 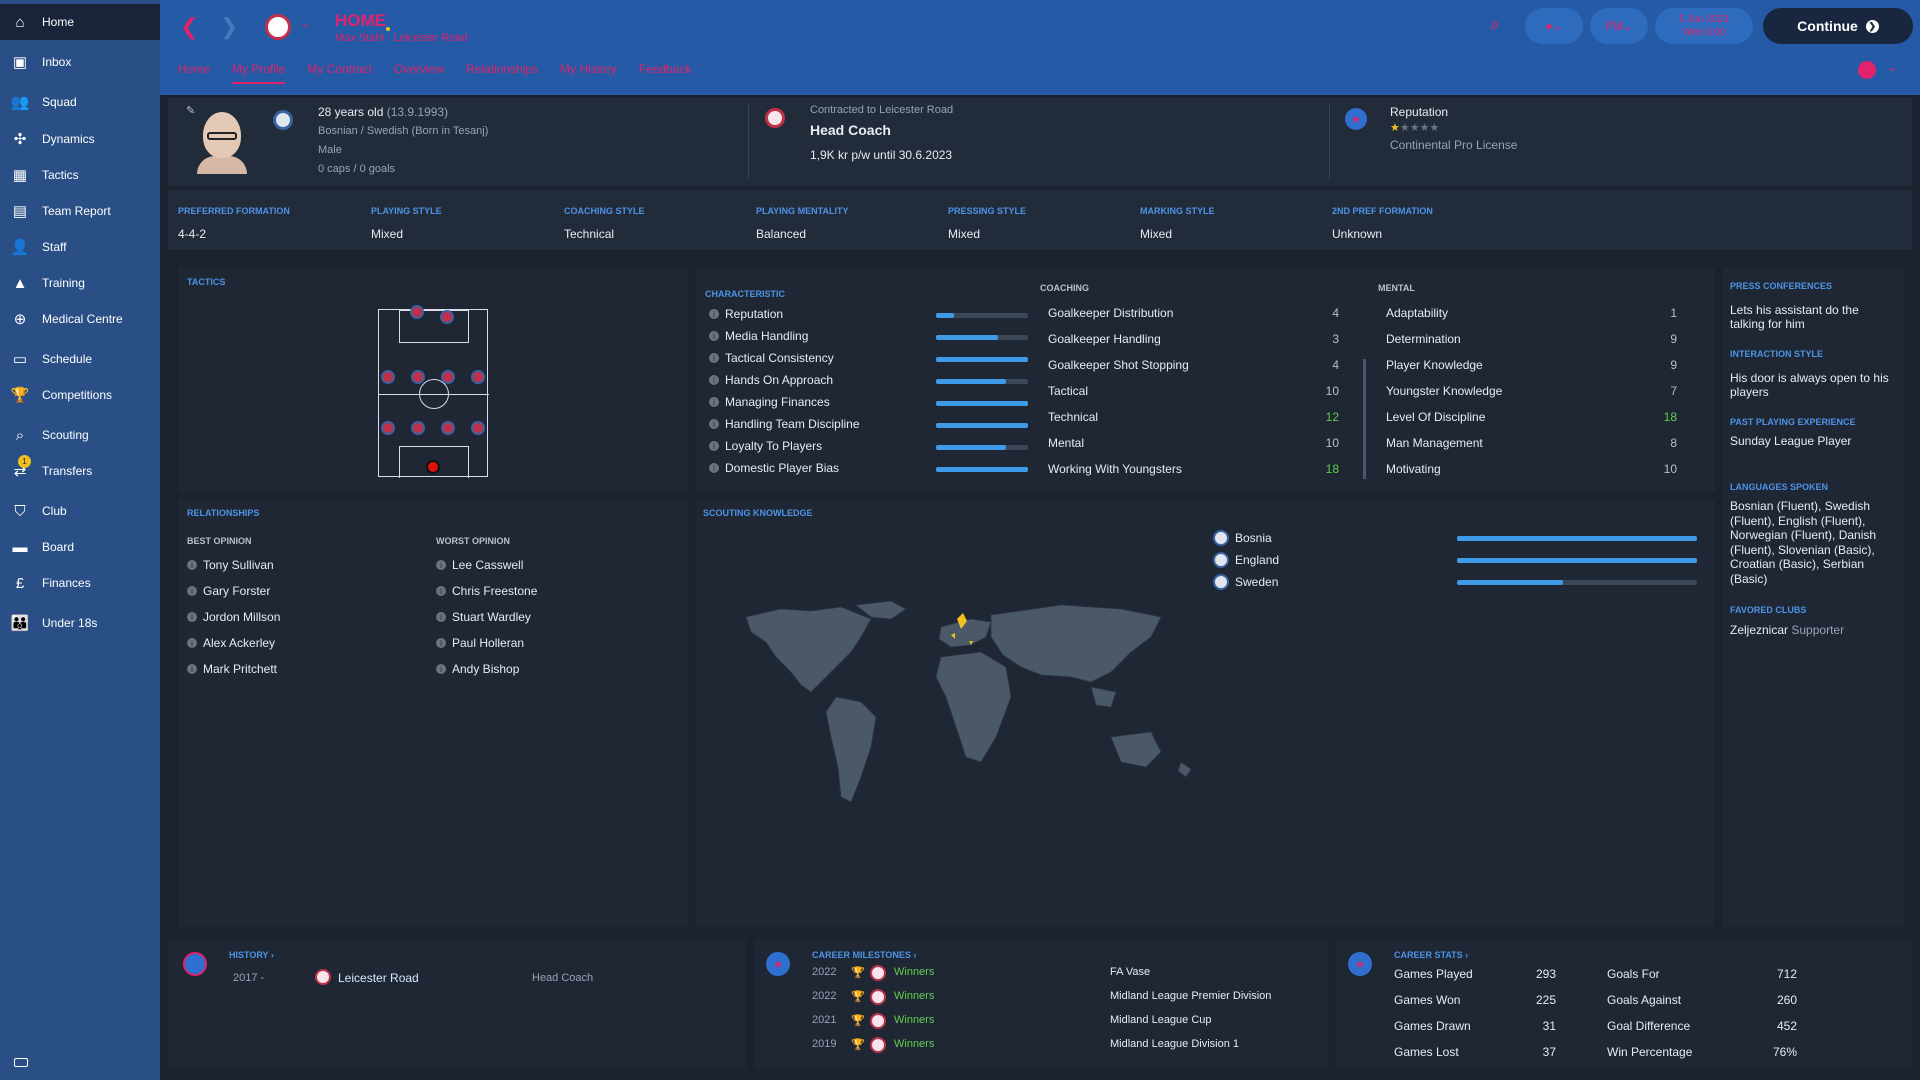 I want to click on milestones-title-link: CAREER MILESTONES ›, so click(x=864, y=955).